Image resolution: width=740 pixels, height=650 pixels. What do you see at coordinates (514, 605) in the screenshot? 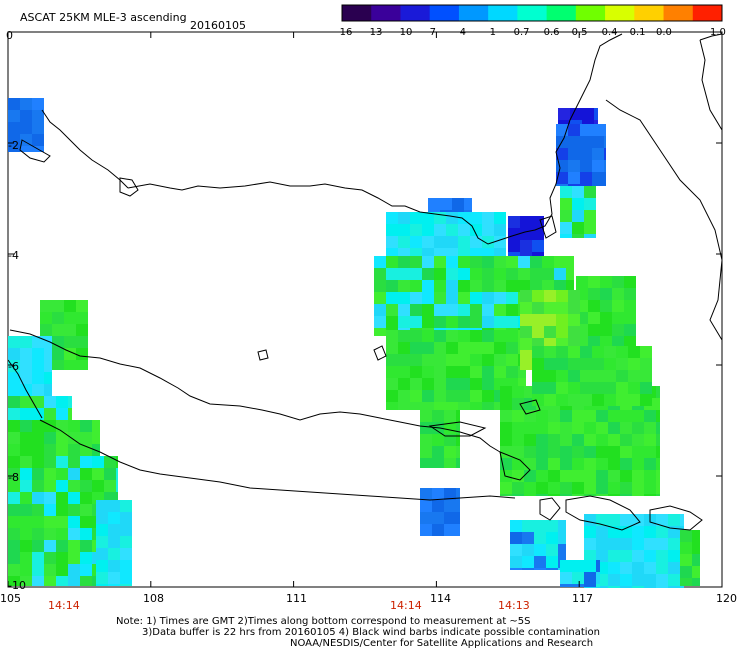
I see `time-label: 14:13` at bounding box center [514, 605].